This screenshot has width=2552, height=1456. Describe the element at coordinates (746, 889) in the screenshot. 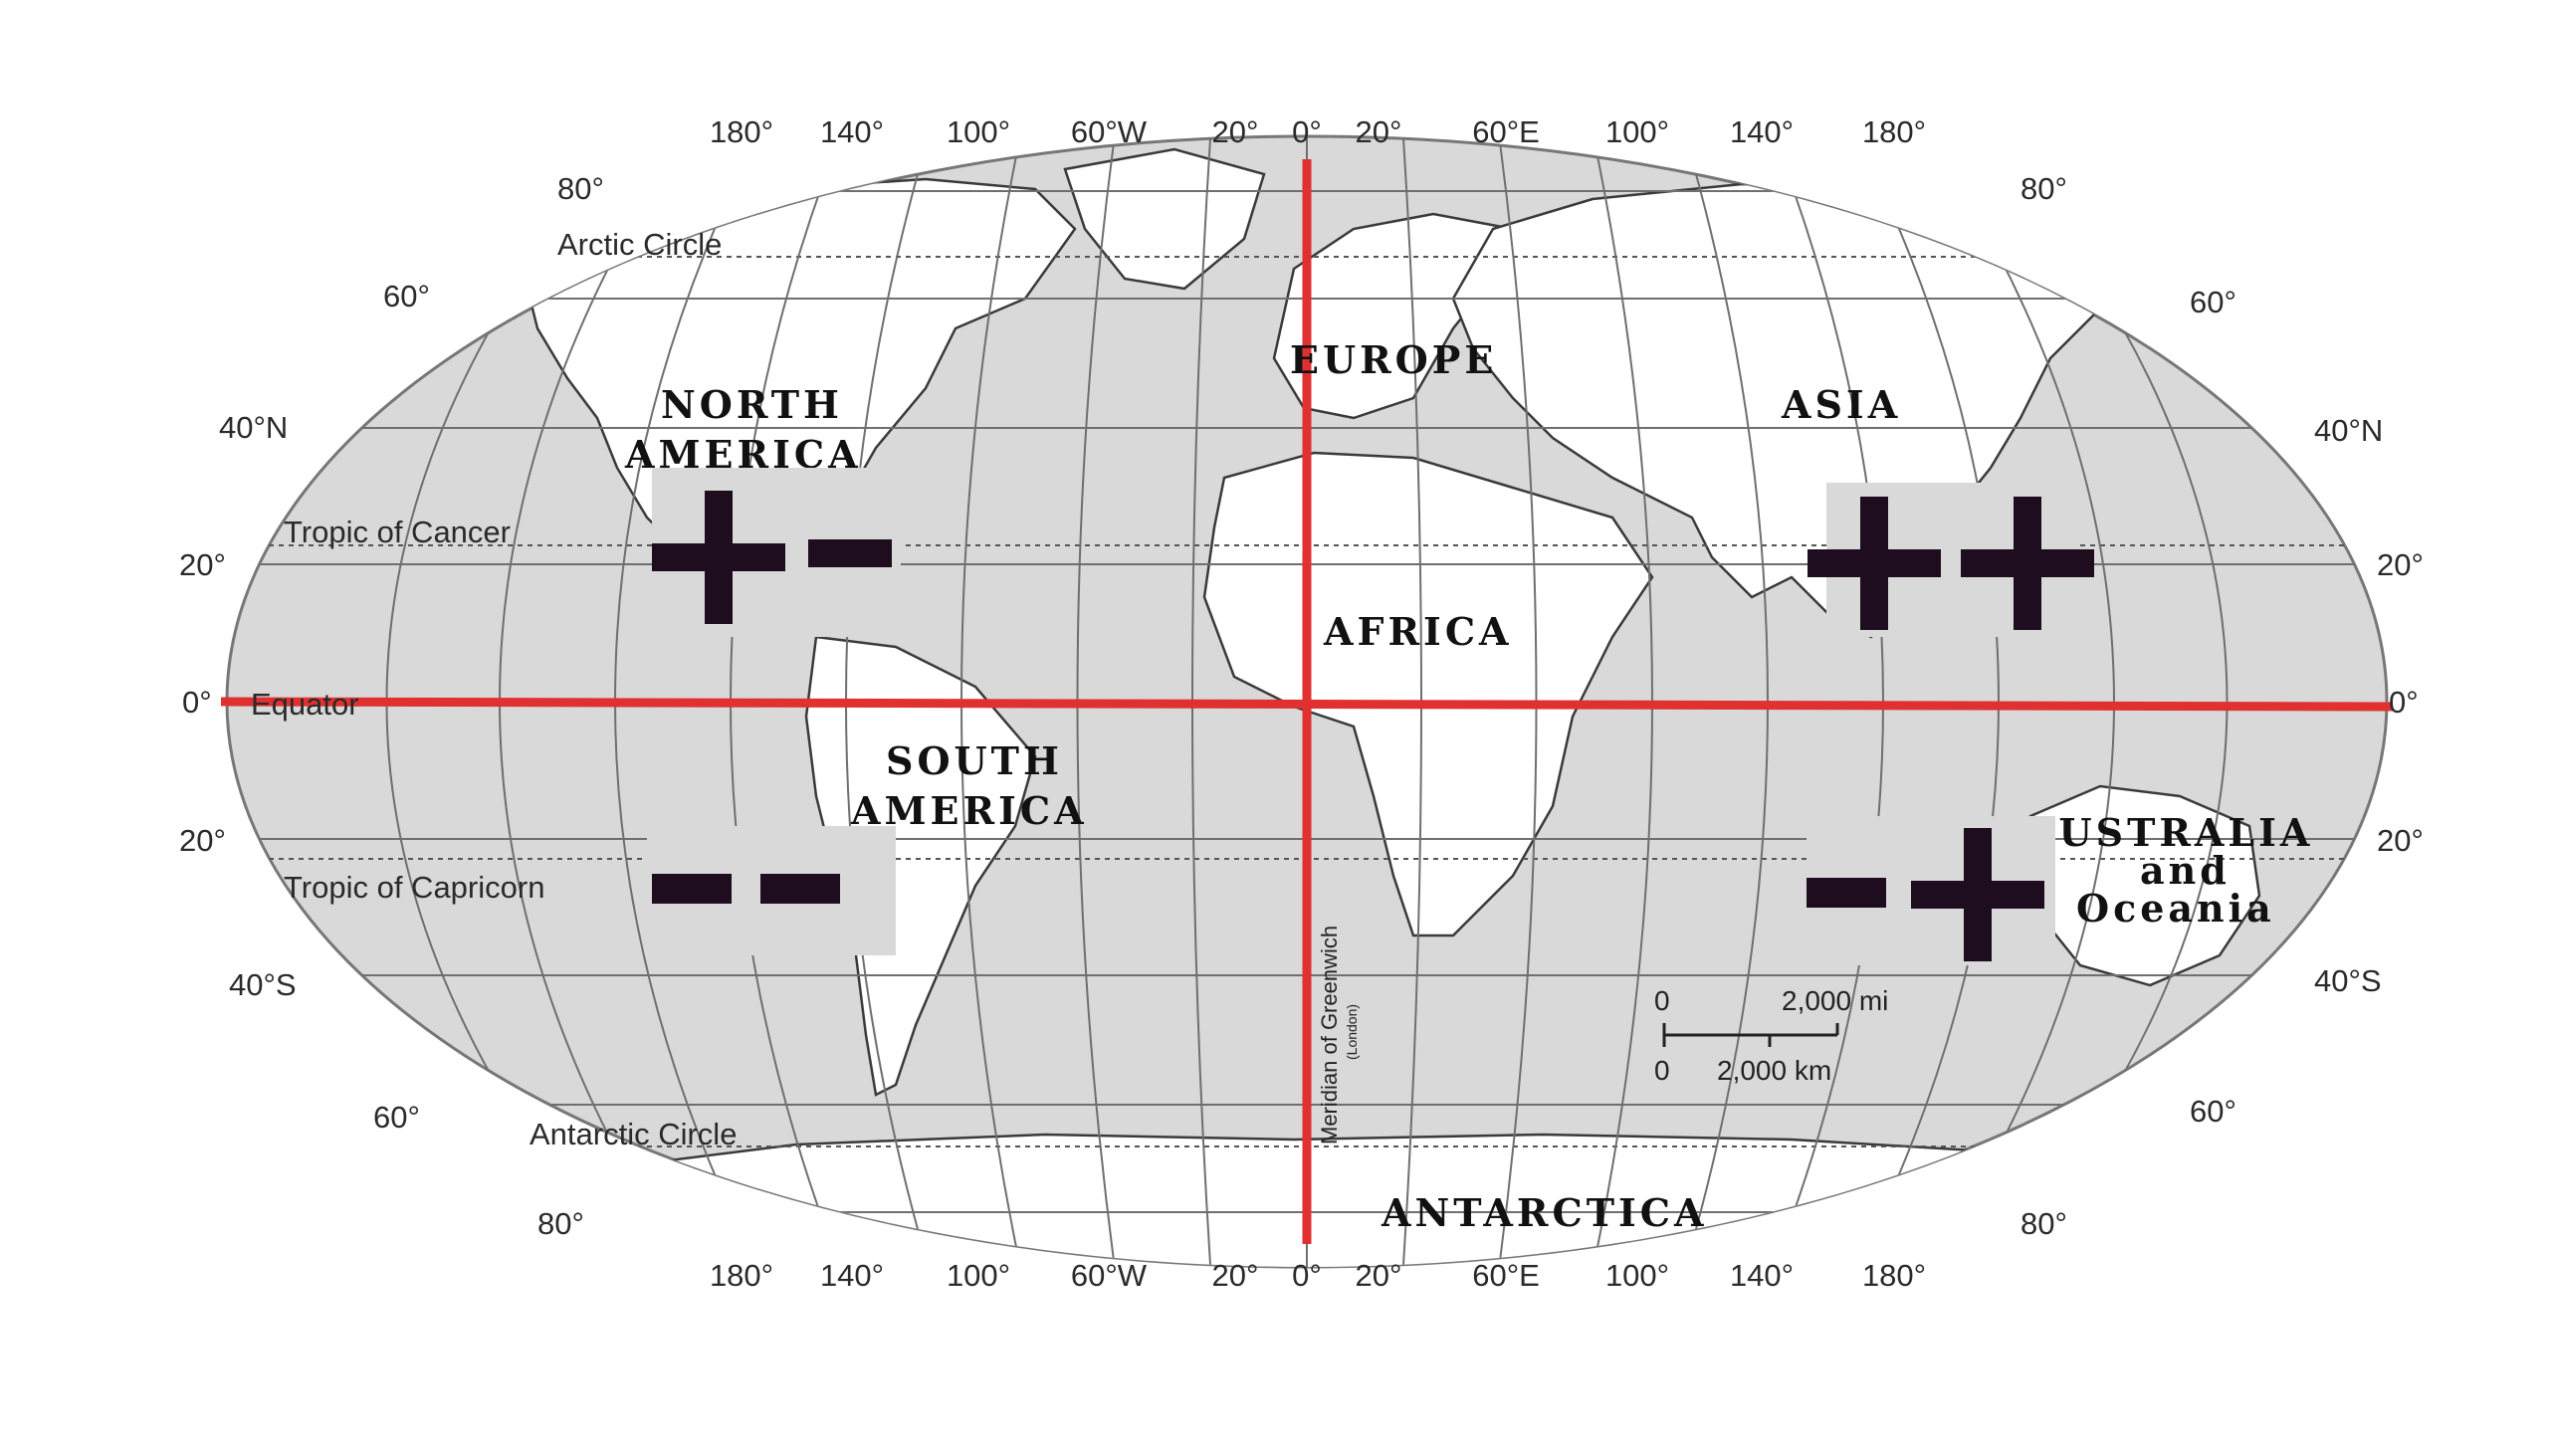

I see `sw-sign` at that location.